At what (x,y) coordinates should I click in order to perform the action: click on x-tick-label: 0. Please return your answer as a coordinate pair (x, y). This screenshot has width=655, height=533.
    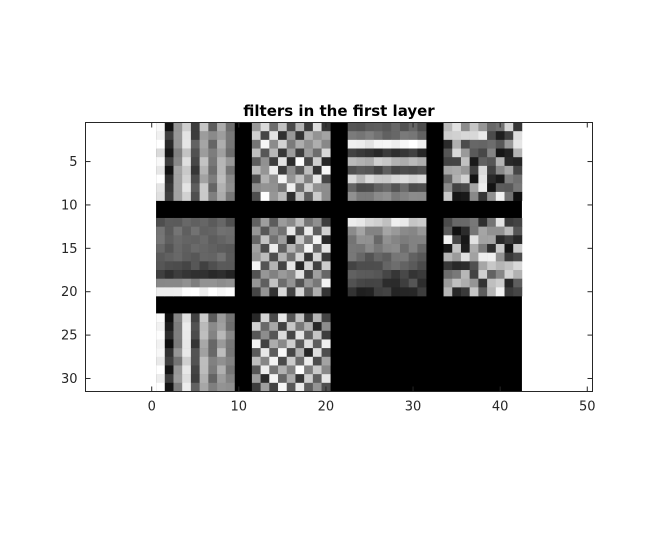
    Looking at the image, I should click on (152, 407).